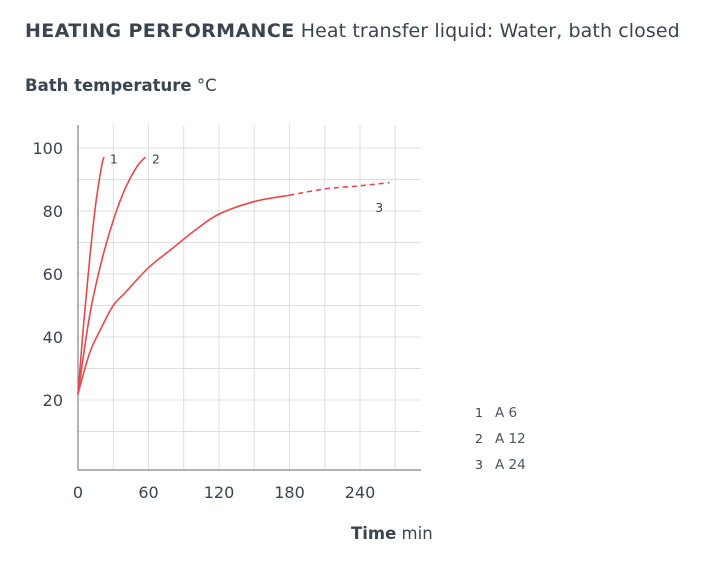  What do you see at coordinates (156, 158) in the screenshot?
I see `series-2-marker: 2` at bounding box center [156, 158].